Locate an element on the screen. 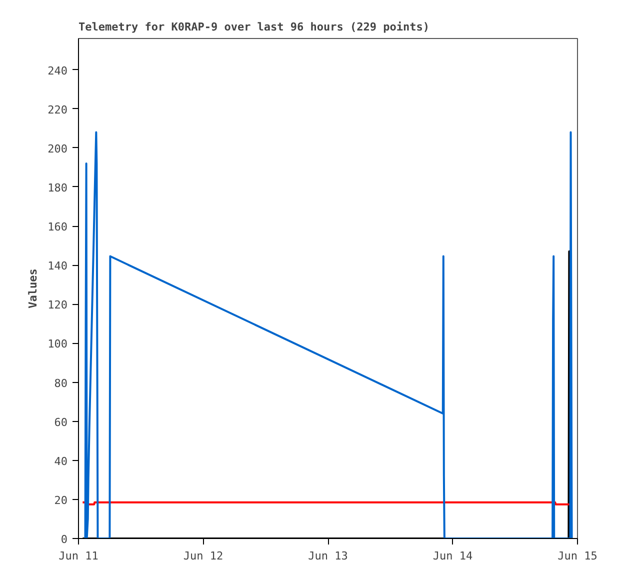 The height and width of the screenshot is (579, 618). y-tick-label: 40 is located at coordinates (61, 461).